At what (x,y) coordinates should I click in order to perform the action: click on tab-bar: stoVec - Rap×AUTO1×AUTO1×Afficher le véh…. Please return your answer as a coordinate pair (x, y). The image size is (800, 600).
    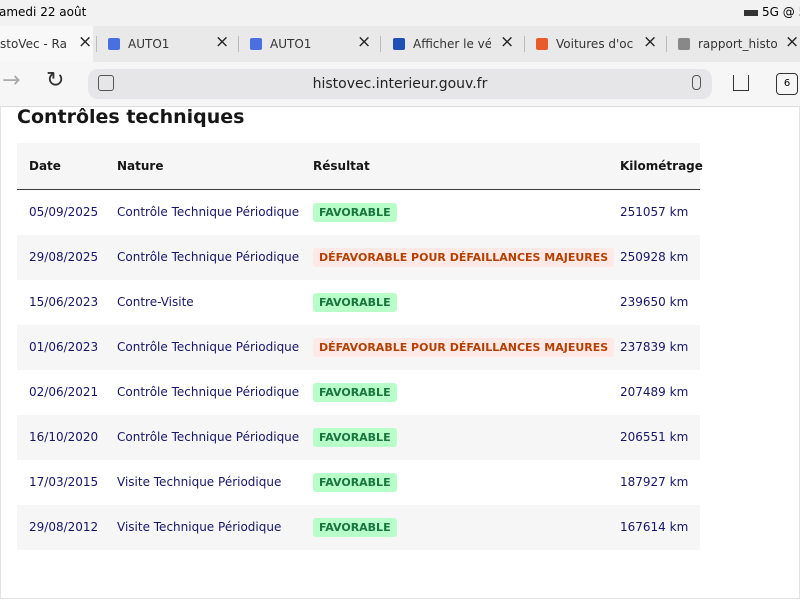
    Looking at the image, I should click on (400, 44).